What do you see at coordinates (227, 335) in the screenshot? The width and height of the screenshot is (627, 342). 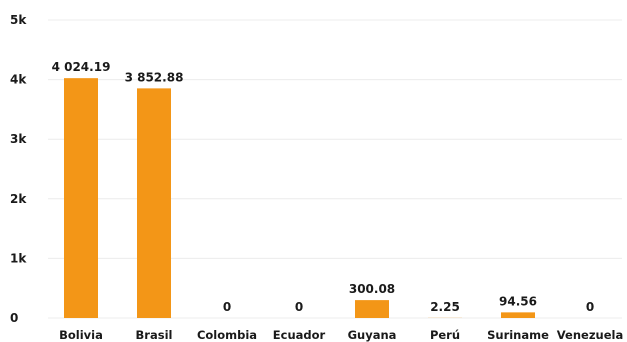 I see `x-tick-label: Colombia` at bounding box center [227, 335].